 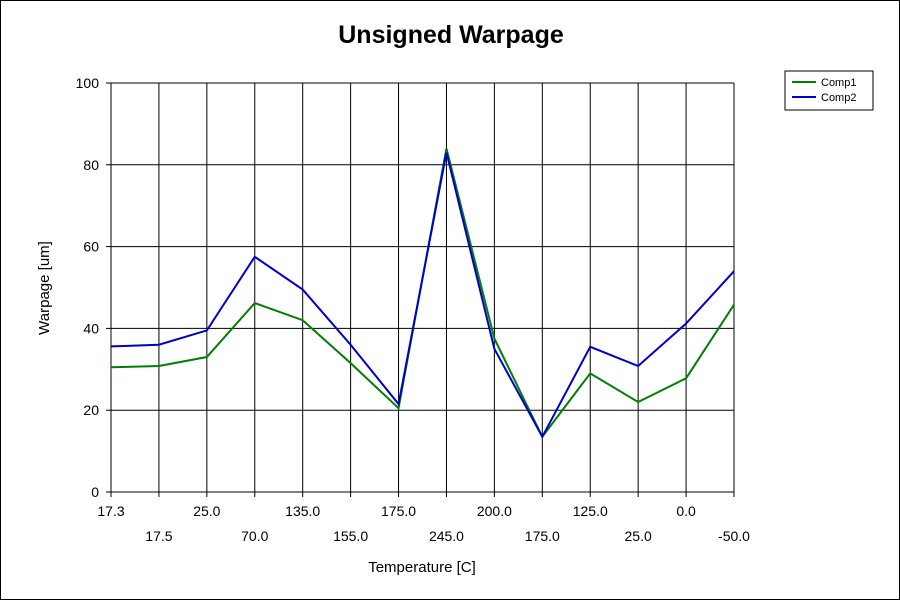 What do you see at coordinates (91, 165) in the screenshot?
I see `y-tick-label: 80` at bounding box center [91, 165].